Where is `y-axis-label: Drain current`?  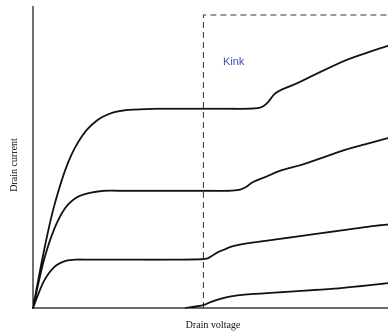
y-axis-label: Drain current is located at coordinates (14, 165).